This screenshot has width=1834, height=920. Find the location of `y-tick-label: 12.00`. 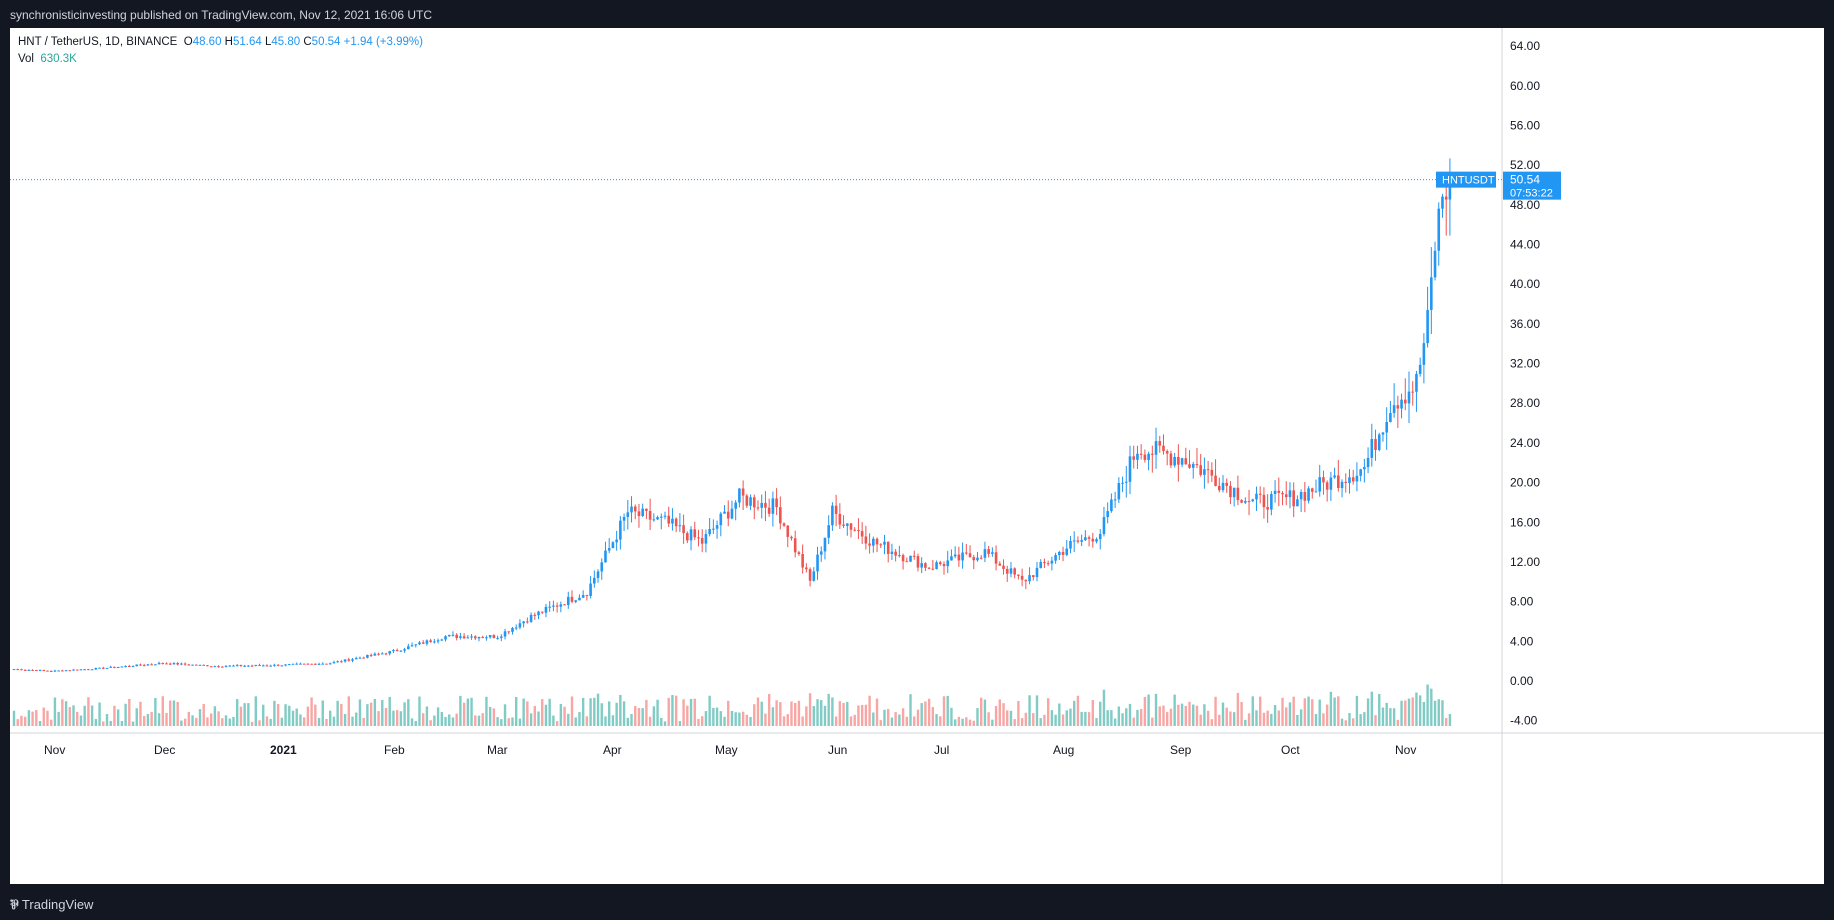

y-tick-label: 12.00 is located at coordinates (1525, 562).